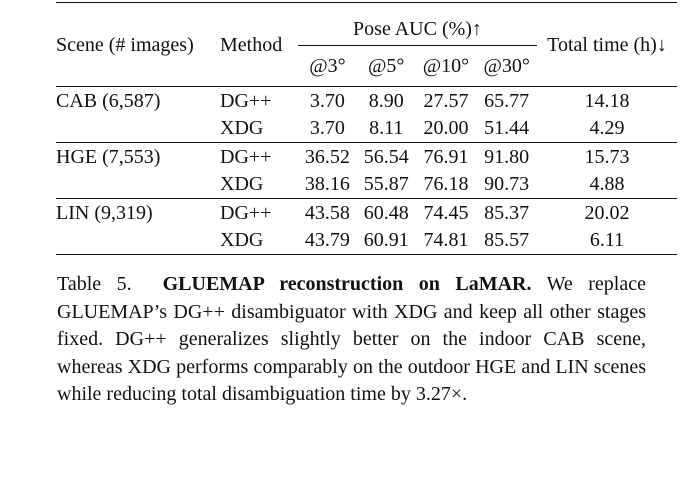  What do you see at coordinates (446, 128) in the screenshot?
I see `auc-10: 20.00` at bounding box center [446, 128].